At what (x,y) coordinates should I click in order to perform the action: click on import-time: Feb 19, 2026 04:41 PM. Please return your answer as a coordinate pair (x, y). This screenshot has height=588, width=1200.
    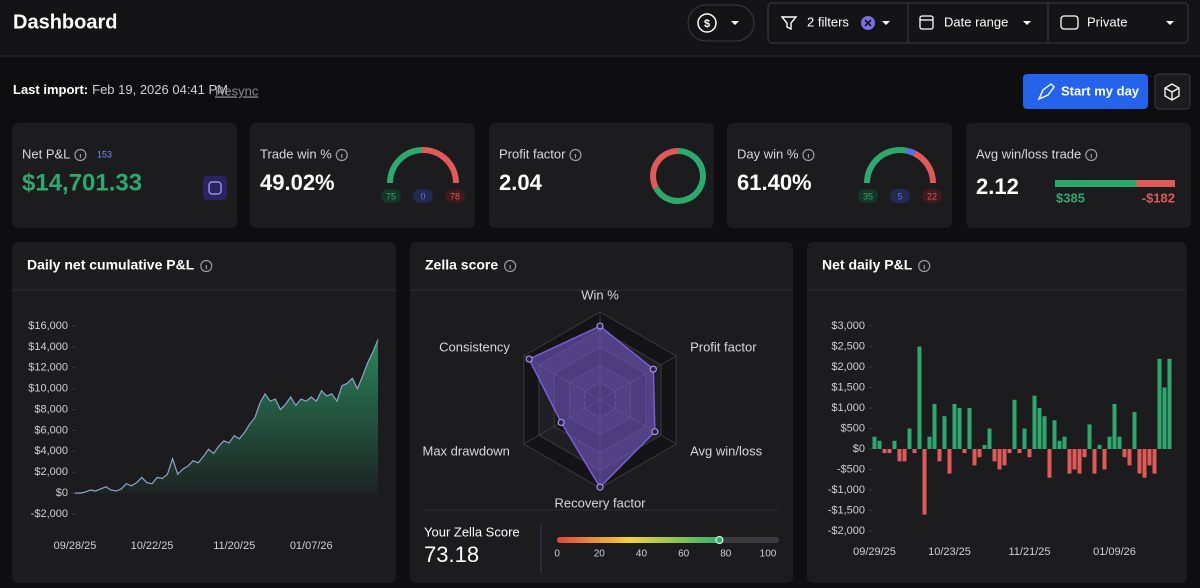
    Looking at the image, I should click on (160, 89).